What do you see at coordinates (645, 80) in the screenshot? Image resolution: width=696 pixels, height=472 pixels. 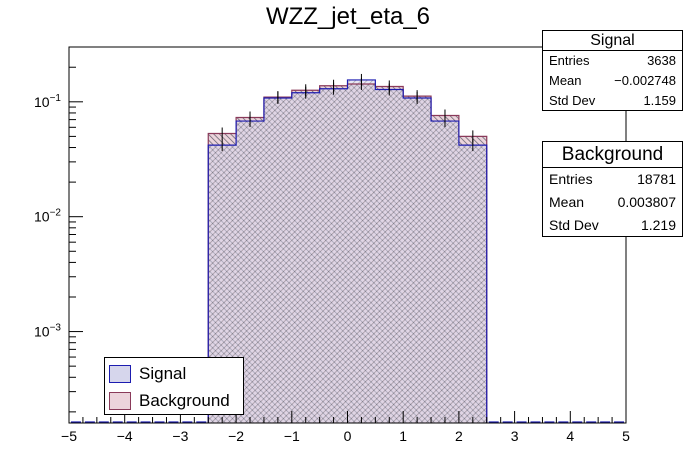 I see `stats-value: −0.002748` at bounding box center [645, 80].